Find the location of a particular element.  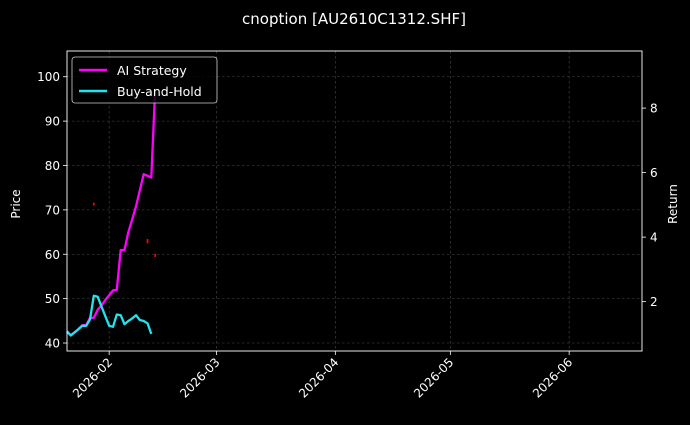

series-line-ai-strategy is located at coordinates (111, 212).